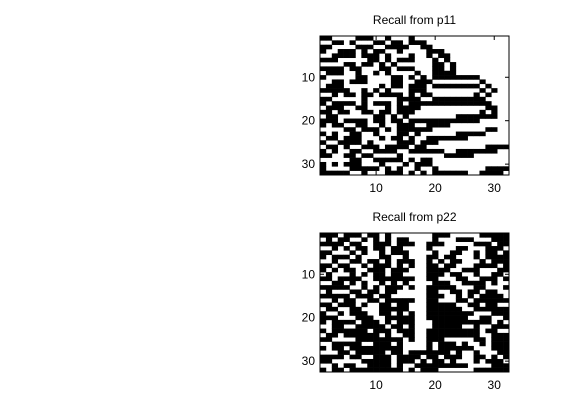  I want to click on x-tick-label: 10, so click(376, 385).